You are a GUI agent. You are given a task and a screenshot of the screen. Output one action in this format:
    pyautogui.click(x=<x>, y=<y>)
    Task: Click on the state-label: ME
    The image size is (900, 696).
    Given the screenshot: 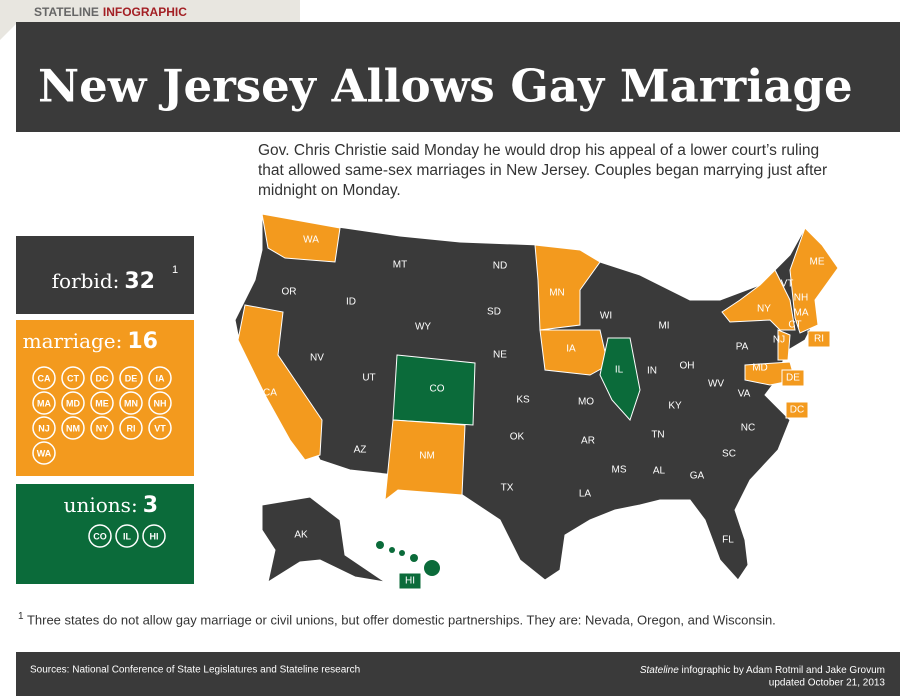 What is the action you would take?
    pyautogui.click(x=817, y=262)
    